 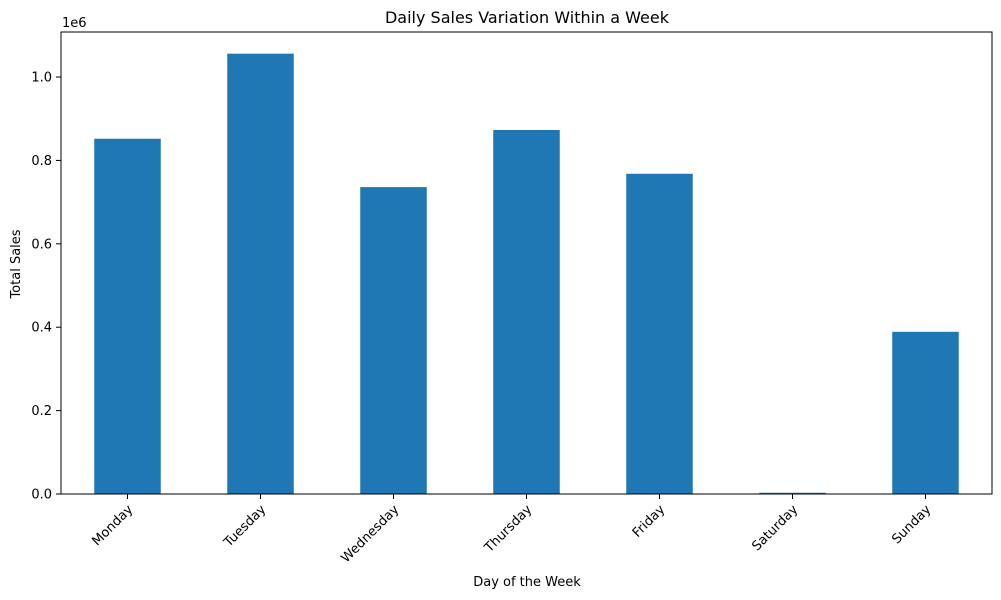 What do you see at coordinates (41, 161) in the screenshot?
I see `y-tick-label: 0.8` at bounding box center [41, 161].